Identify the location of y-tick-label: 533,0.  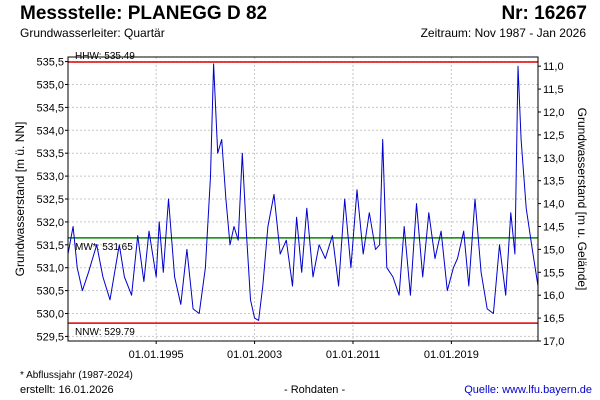
(50, 177).